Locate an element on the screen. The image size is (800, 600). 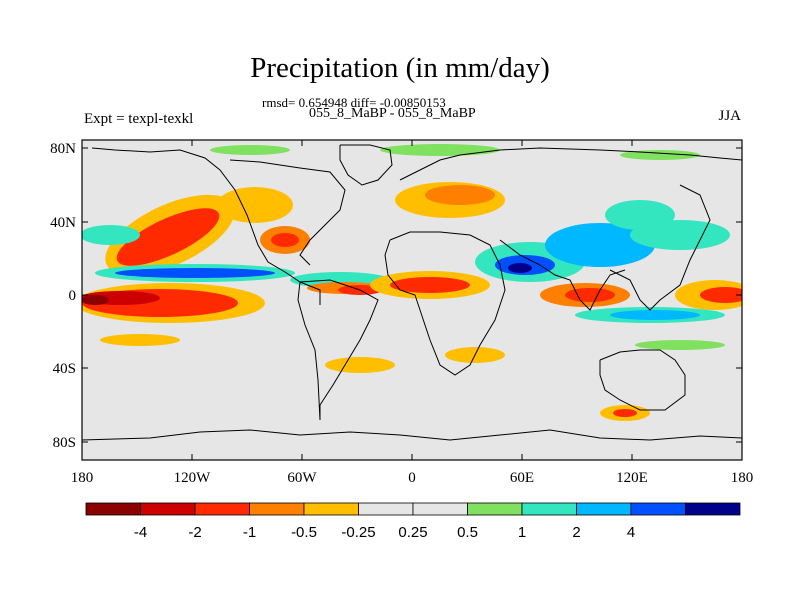
colorbar-label: 0.5 is located at coordinates (467, 532).